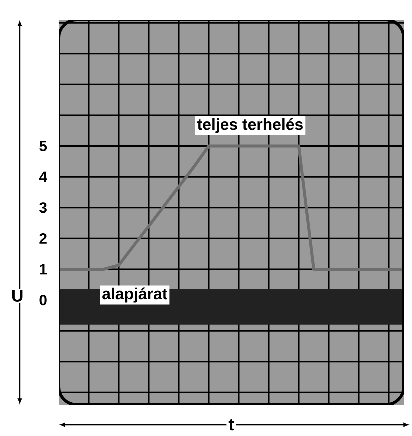 Image resolution: width=412 pixels, height=436 pixels. What do you see at coordinates (44, 146) in the screenshot?
I see `y-tick-label: 5` at bounding box center [44, 146].